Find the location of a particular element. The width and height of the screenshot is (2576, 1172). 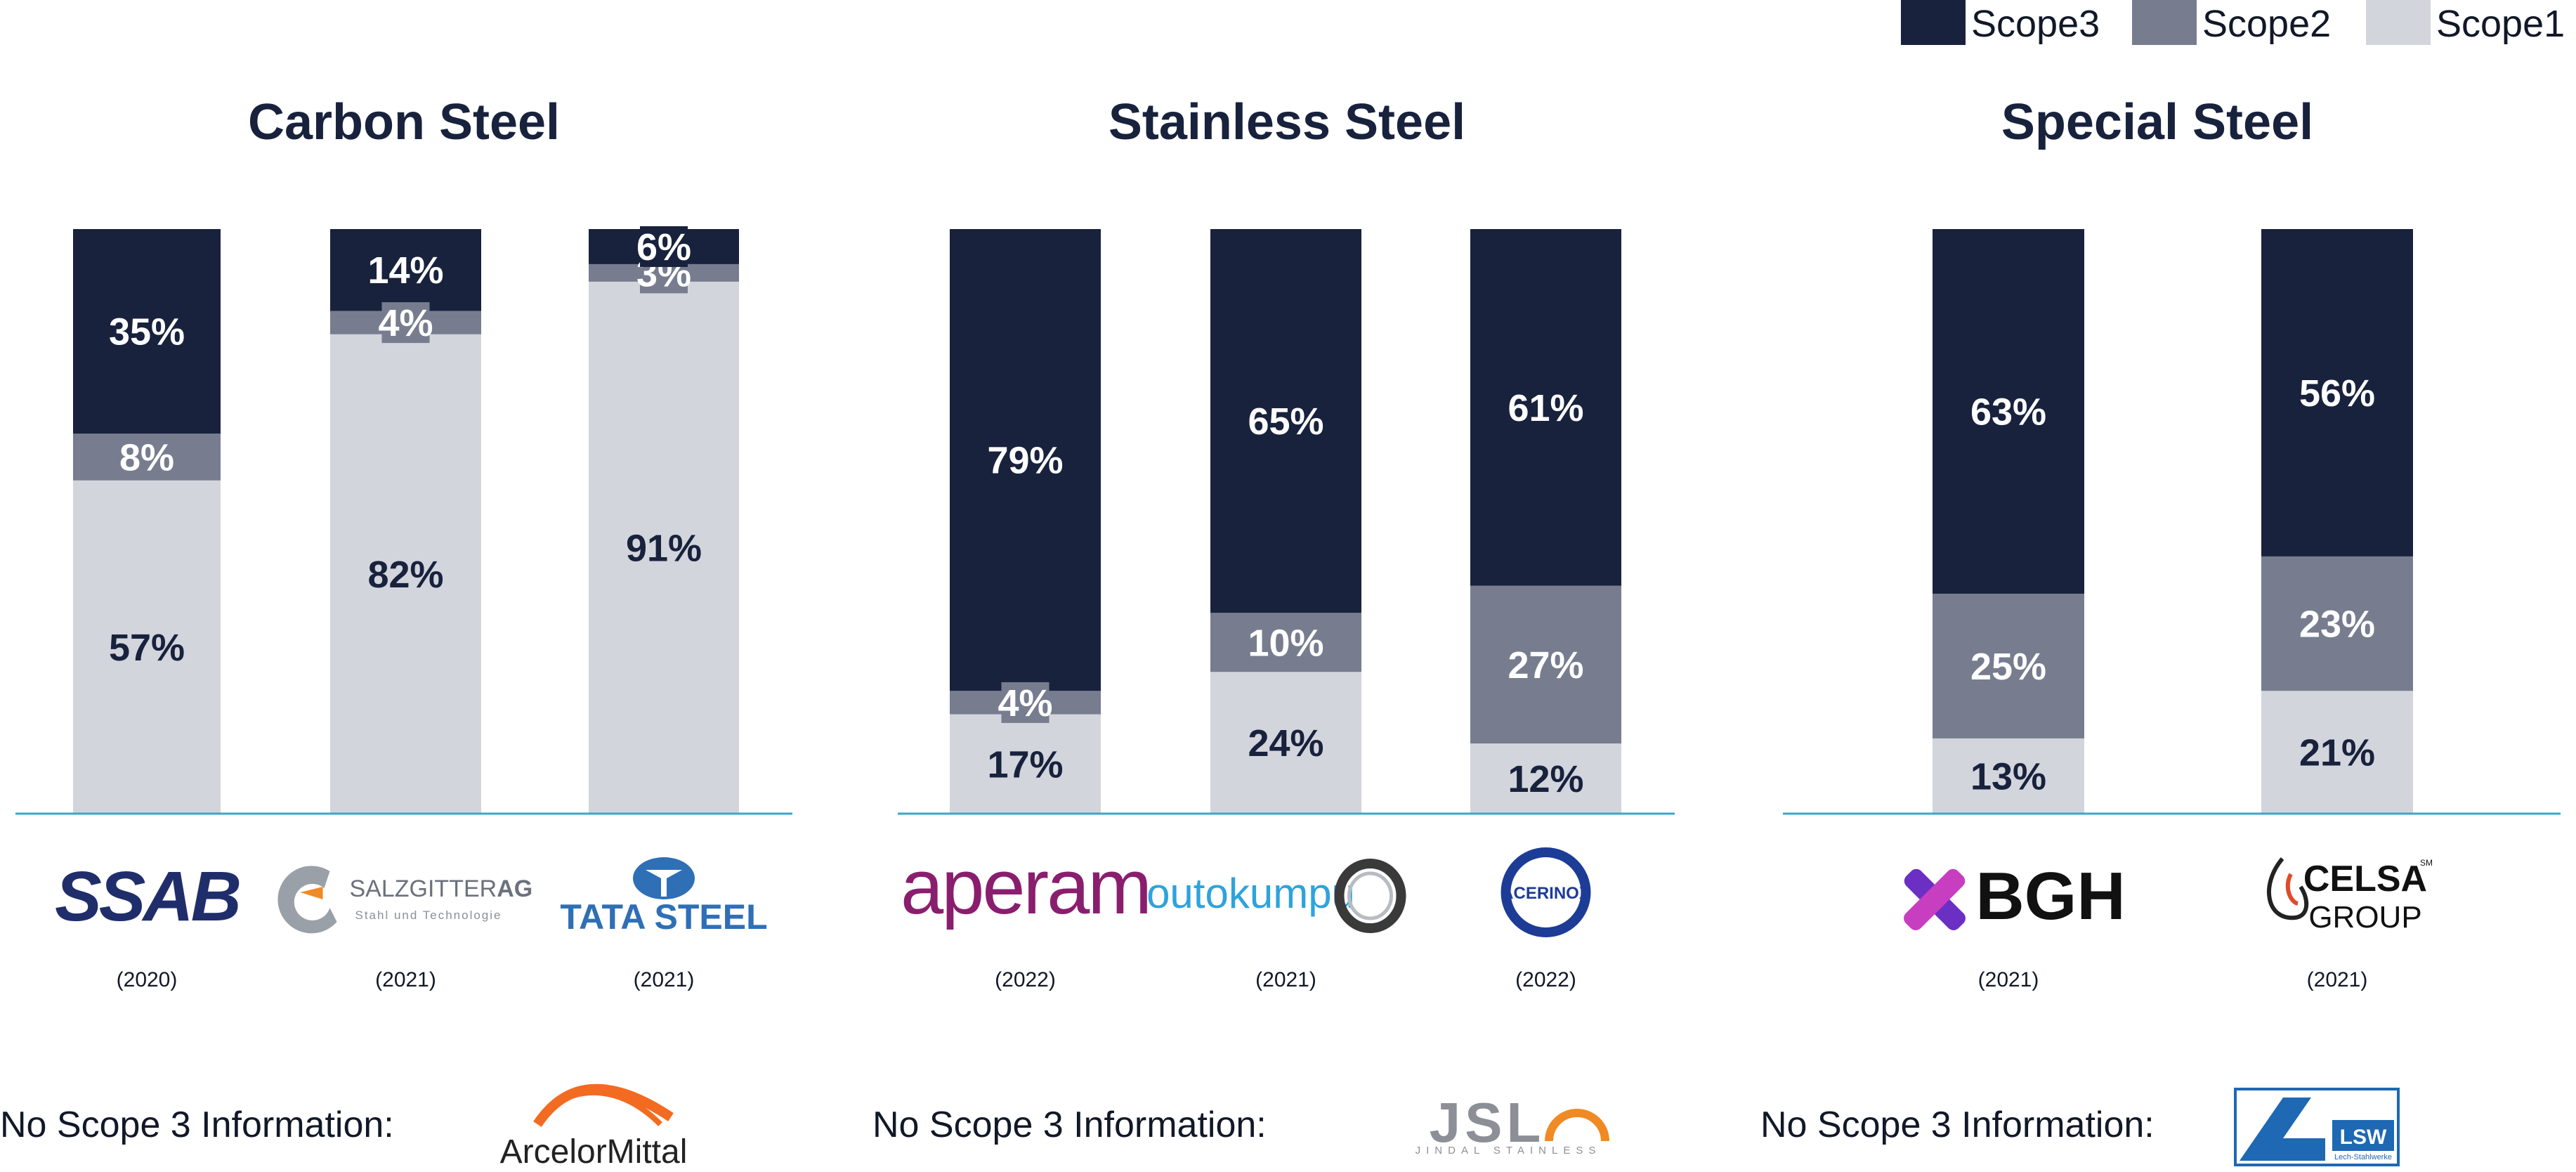

stacked-bar: 17% 4% 79% is located at coordinates (1025, 521).